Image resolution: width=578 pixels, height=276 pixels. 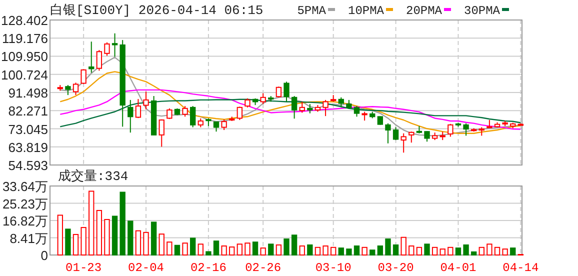 What do you see at coordinates (263, 268) in the screenshot?
I see `x-tick-label: 02-26` at bounding box center [263, 268].